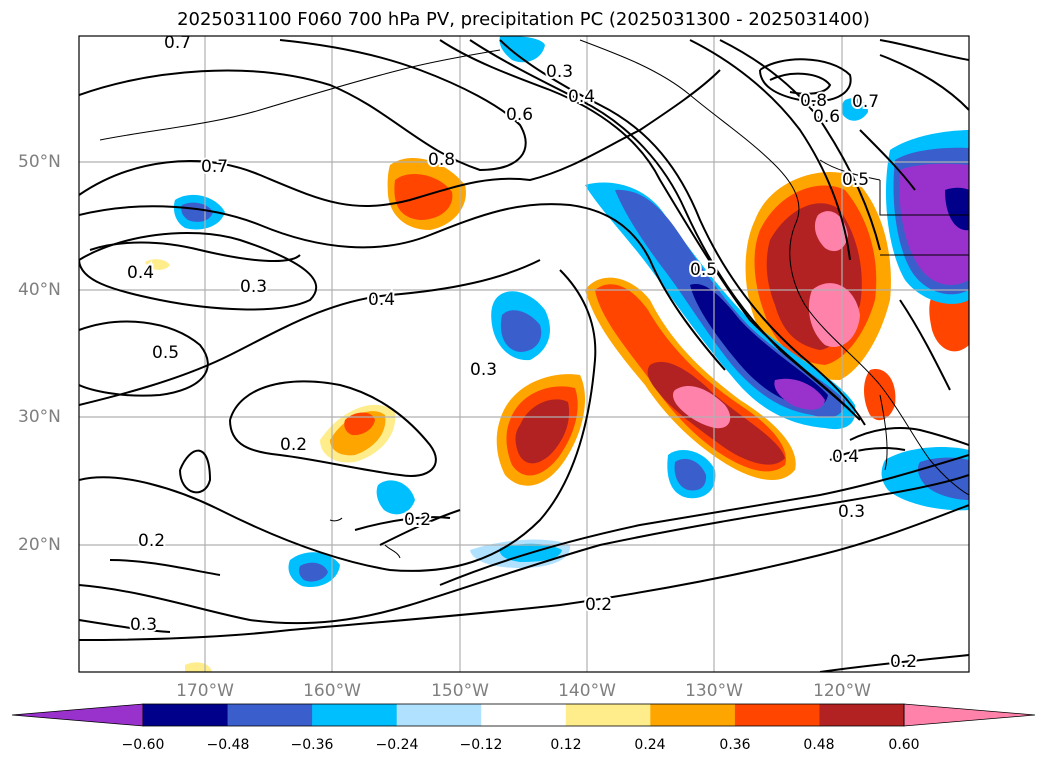 This screenshot has height=769, width=1047. I want to click on colorbar-tick-label: 0.48, so click(819, 745).